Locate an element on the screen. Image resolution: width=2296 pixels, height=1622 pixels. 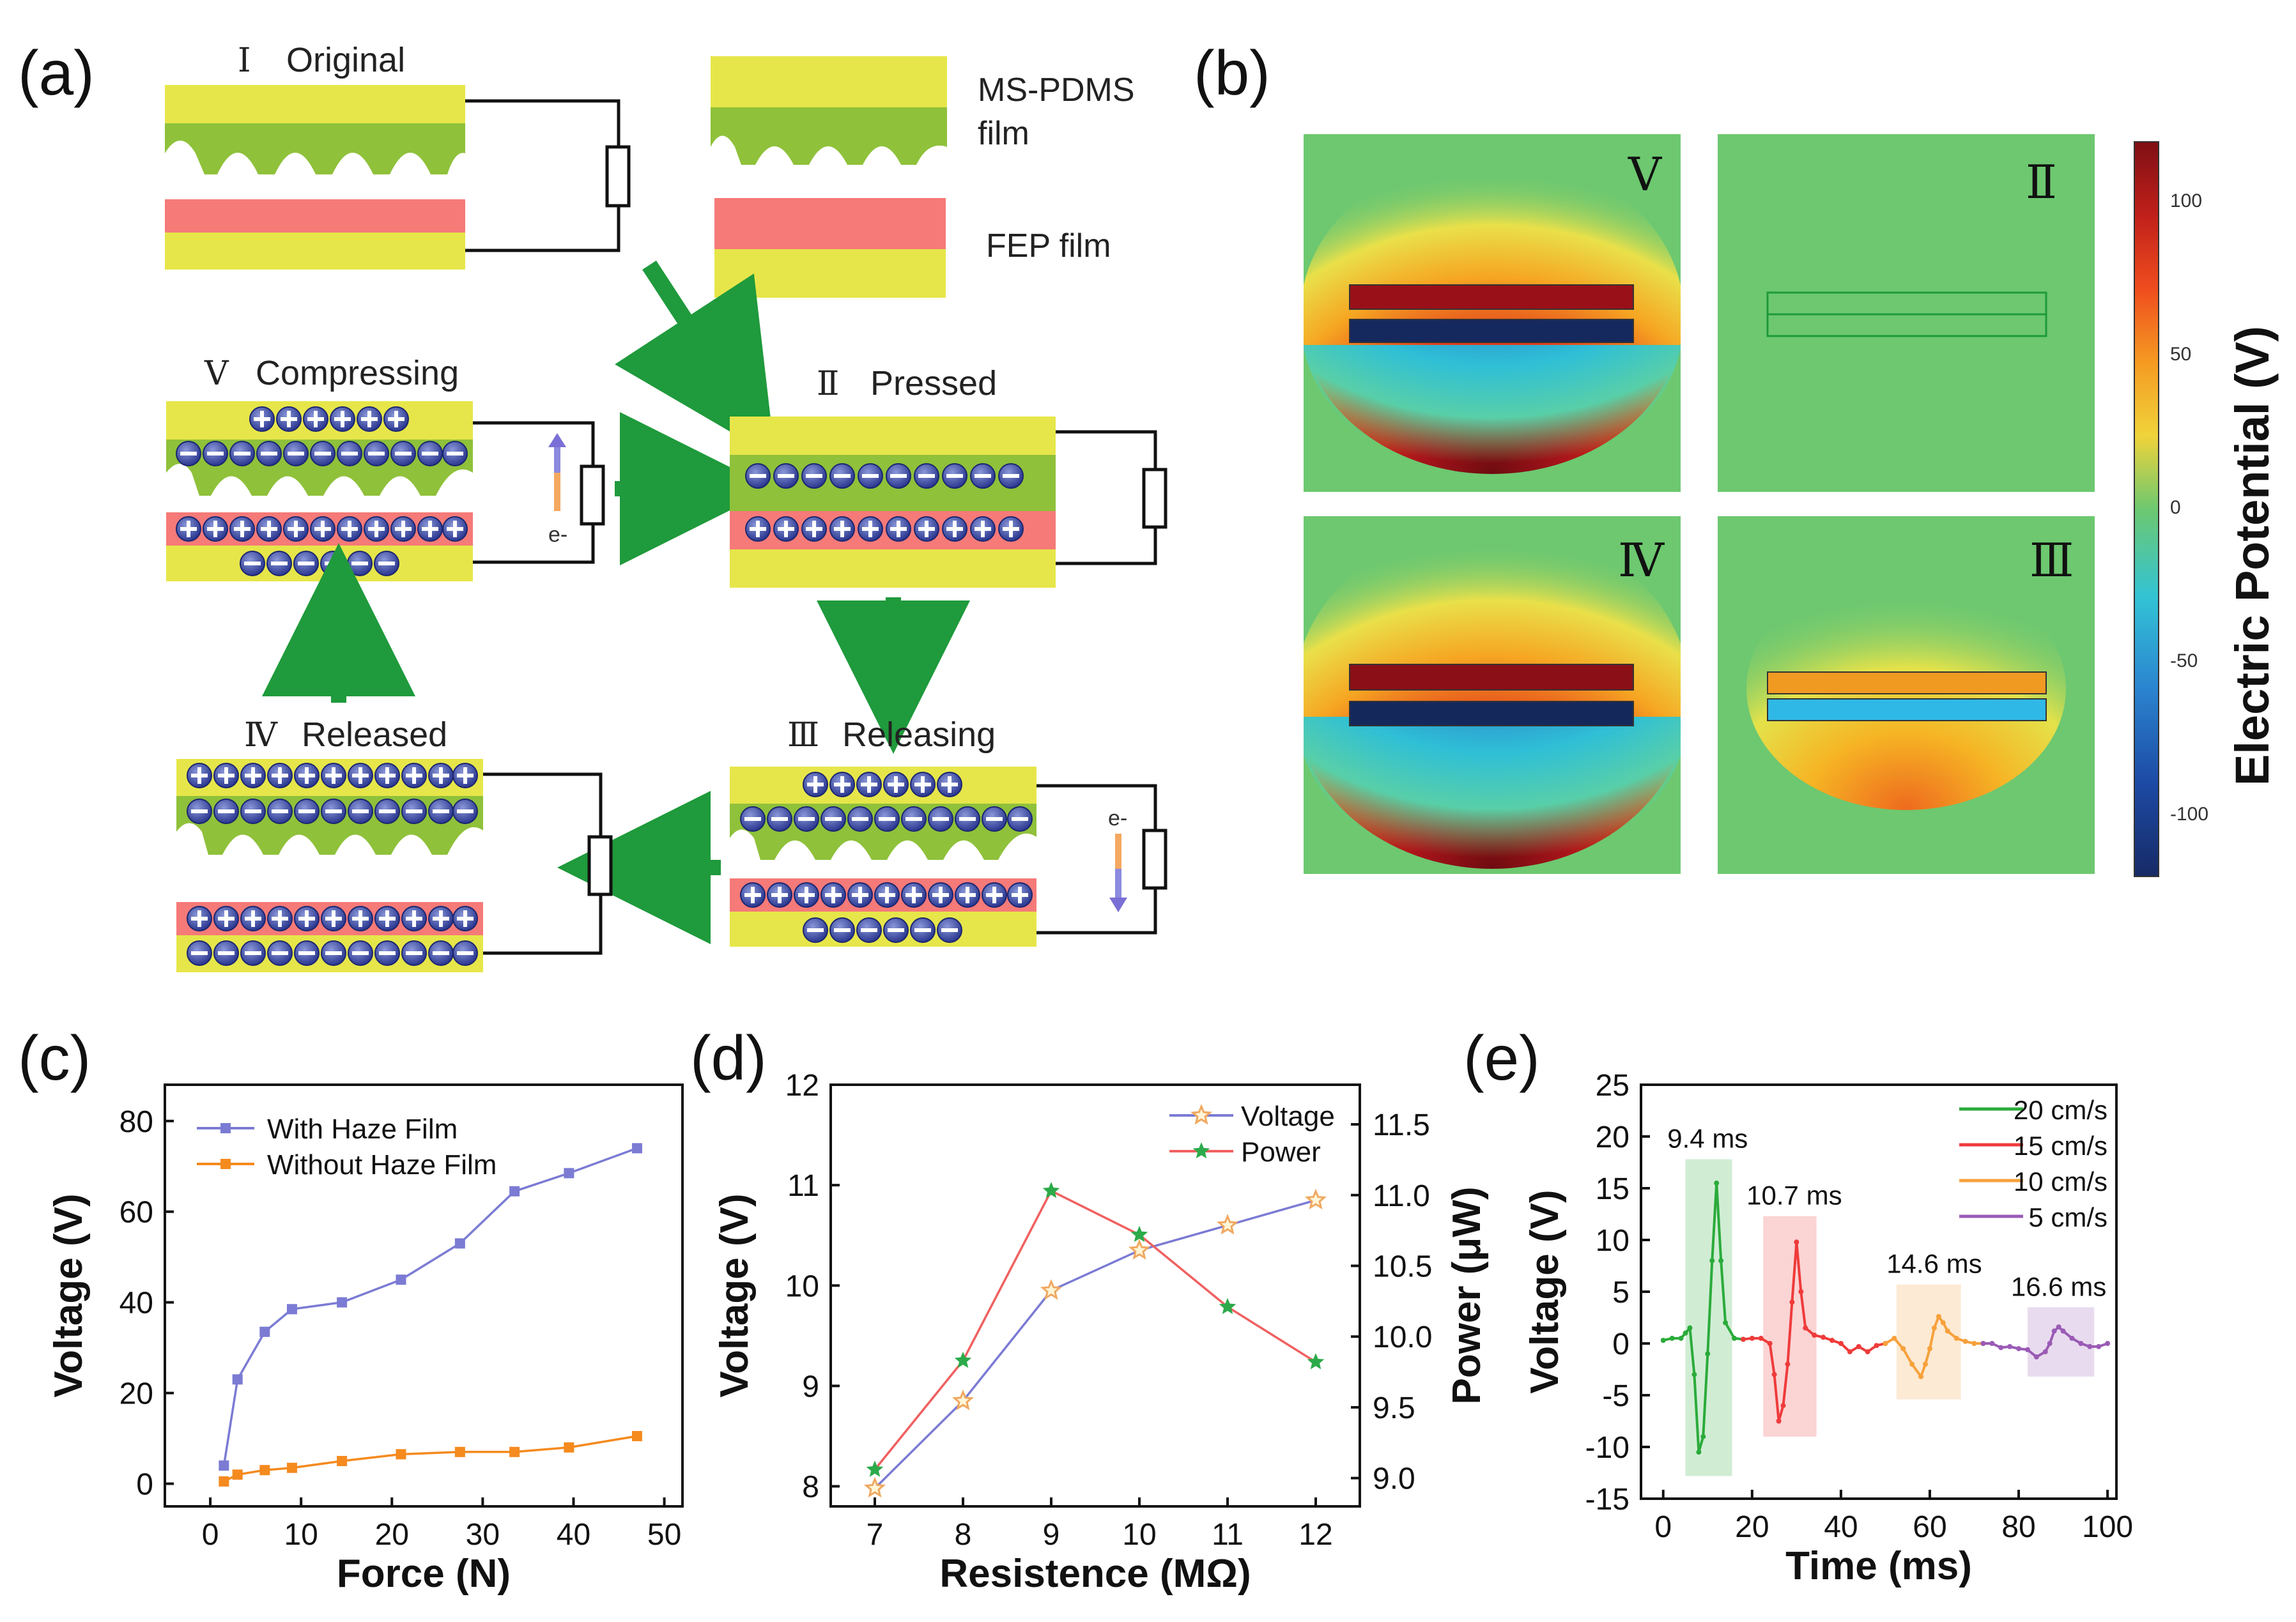
chart-e-ytick-label: -5 is located at coordinates (1616, 1396).